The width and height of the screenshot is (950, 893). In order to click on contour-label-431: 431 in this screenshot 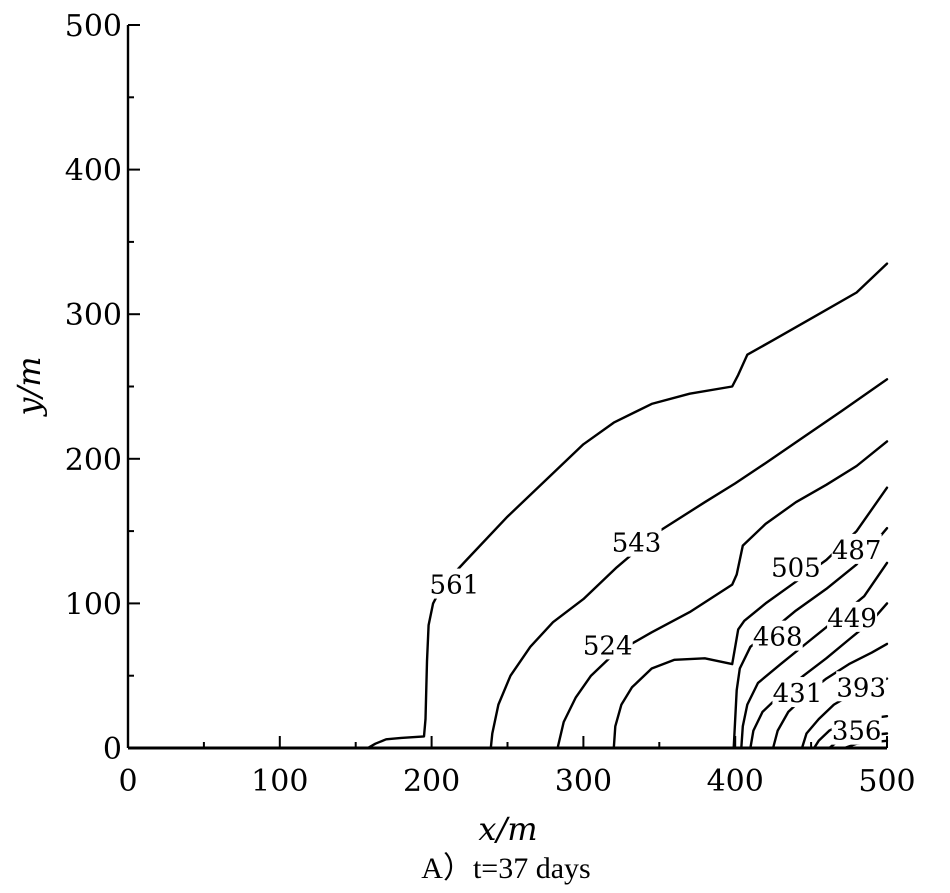, I will do `click(797, 693)`.